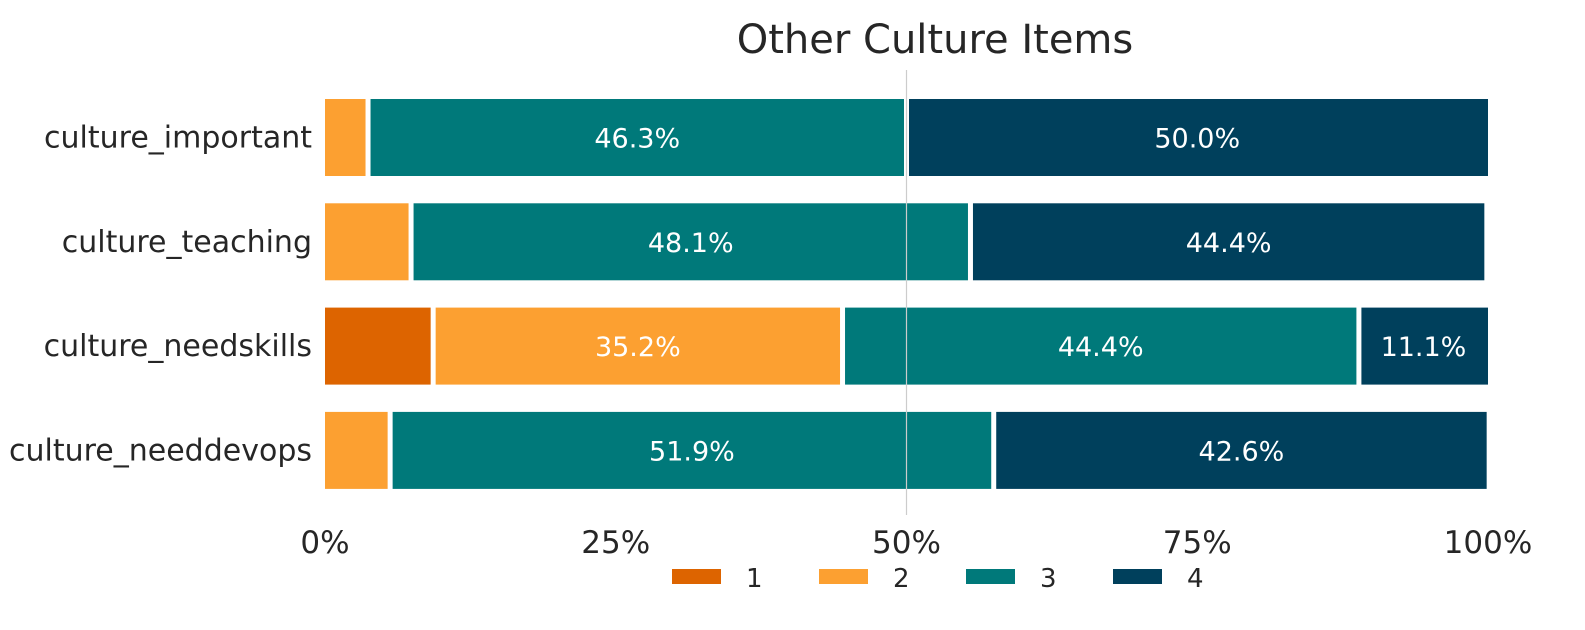 This screenshot has height=630, width=1585. What do you see at coordinates (1488, 543) in the screenshot?
I see `x-tick-label: 100%` at bounding box center [1488, 543].